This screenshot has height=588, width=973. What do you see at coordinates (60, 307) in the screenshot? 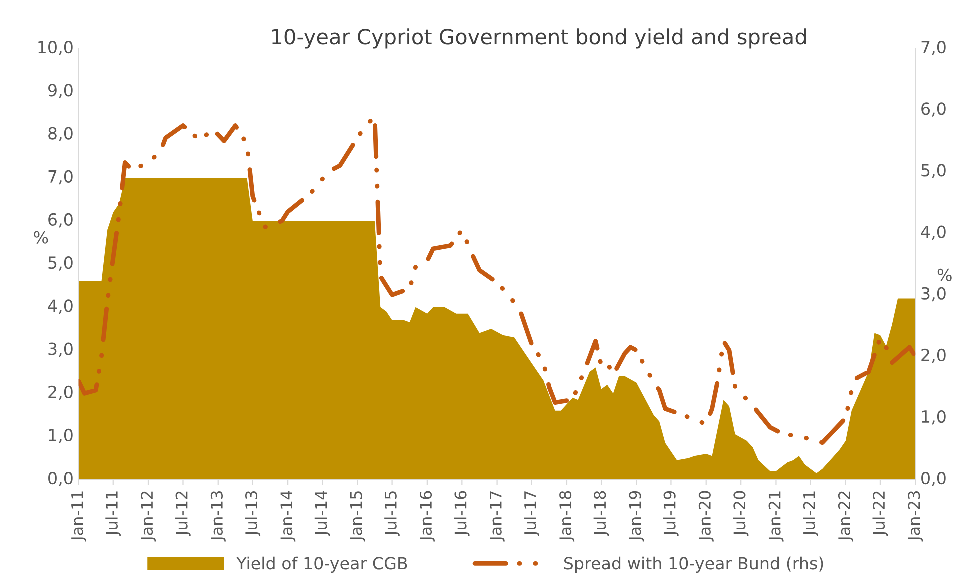
I see `y-tick-label: 4,0` at bounding box center [60, 307].